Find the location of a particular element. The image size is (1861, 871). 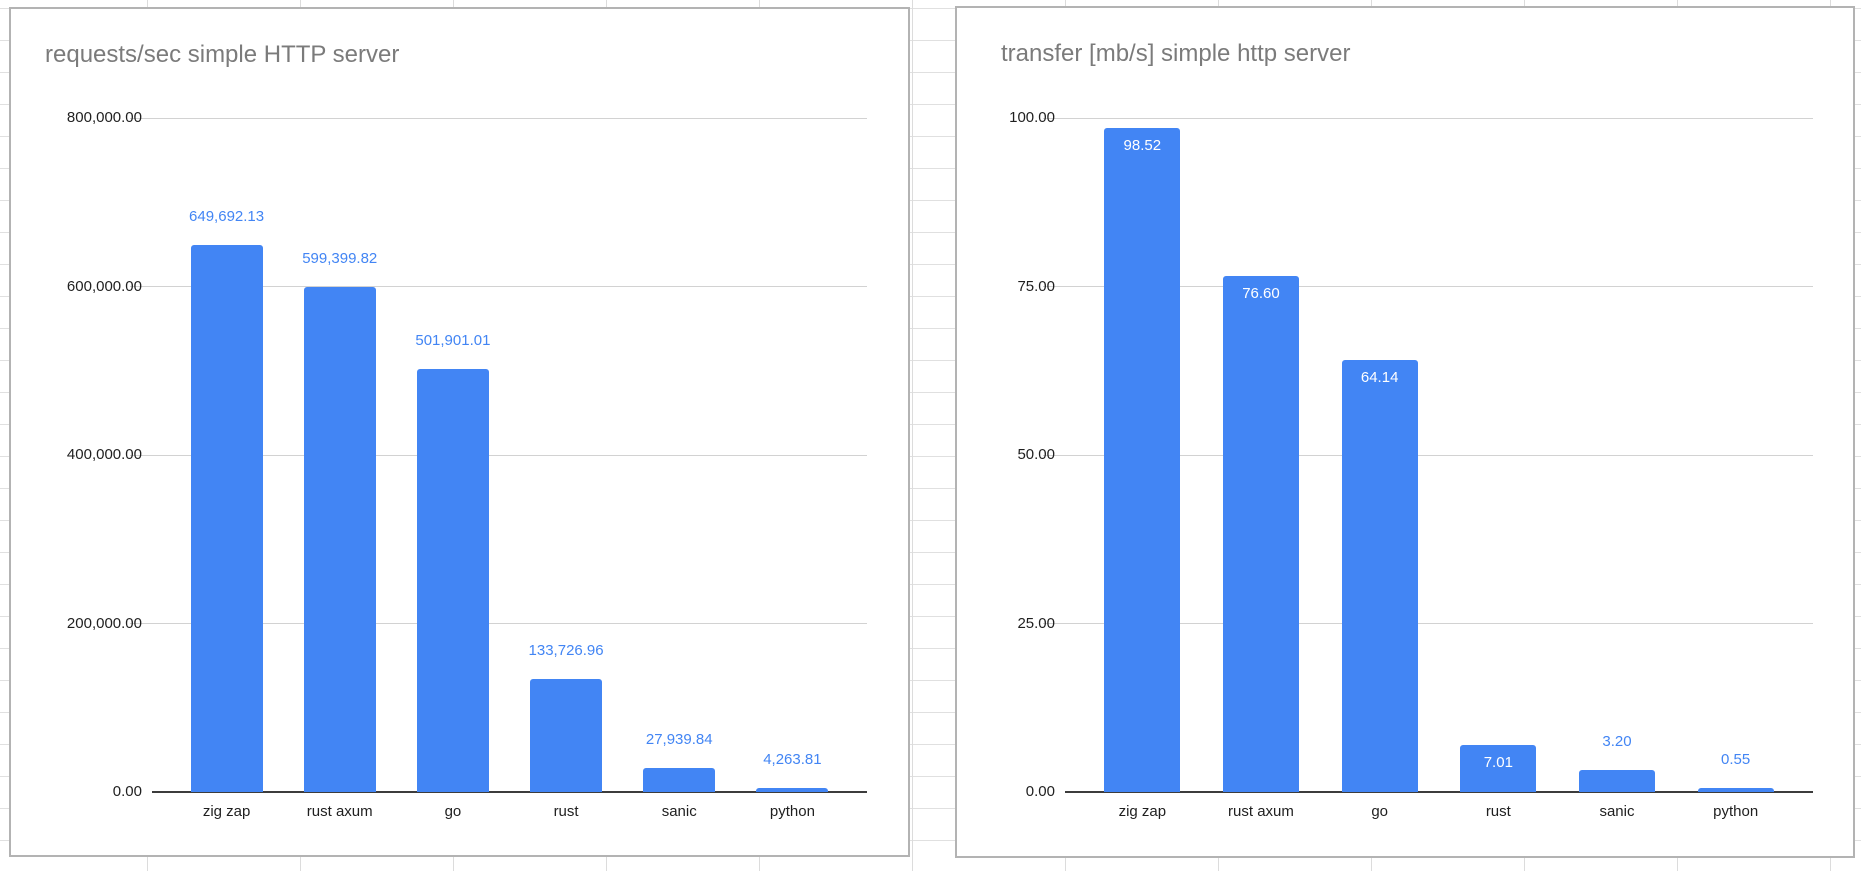

value-label-sanic: 27,939.84 is located at coordinates (679, 740).